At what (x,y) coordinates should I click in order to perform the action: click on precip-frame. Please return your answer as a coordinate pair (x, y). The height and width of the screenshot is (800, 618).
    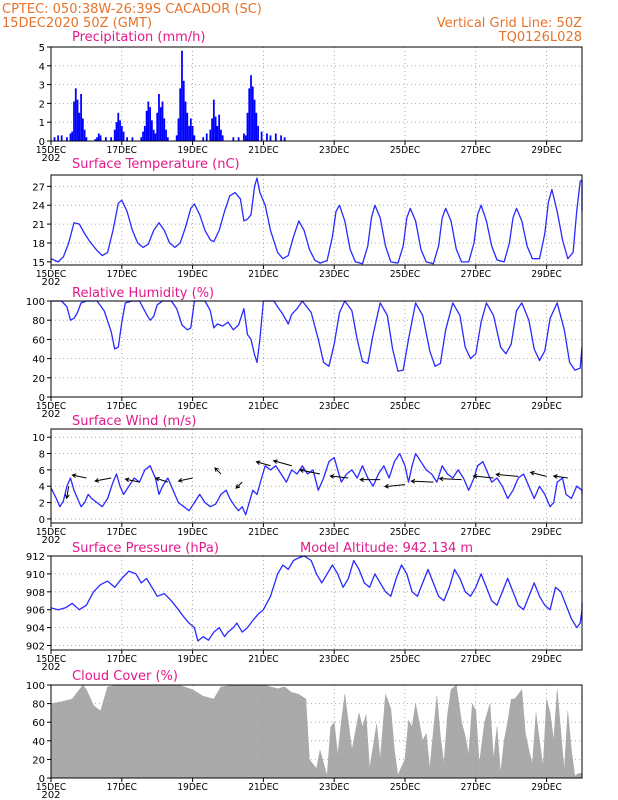
    Looking at the image, I should click on (316, 94).